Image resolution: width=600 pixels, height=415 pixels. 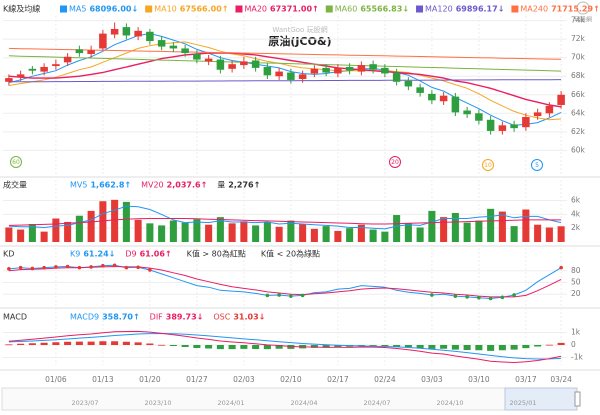 What do you see at coordinates (395, 162) in the screenshot?
I see `ma-marker` at bounding box center [395, 162].